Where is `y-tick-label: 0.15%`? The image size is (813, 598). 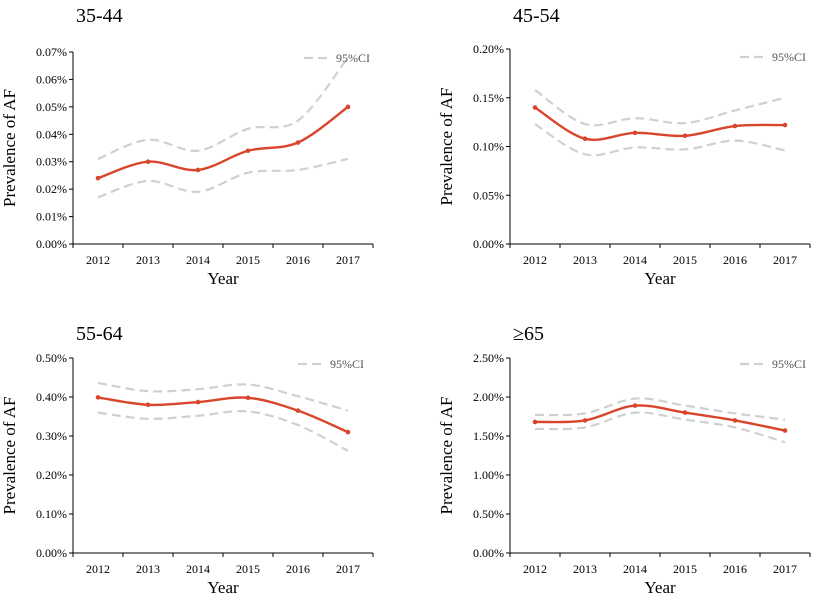
y-tick-label: 0.15% is located at coordinates (488, 98).